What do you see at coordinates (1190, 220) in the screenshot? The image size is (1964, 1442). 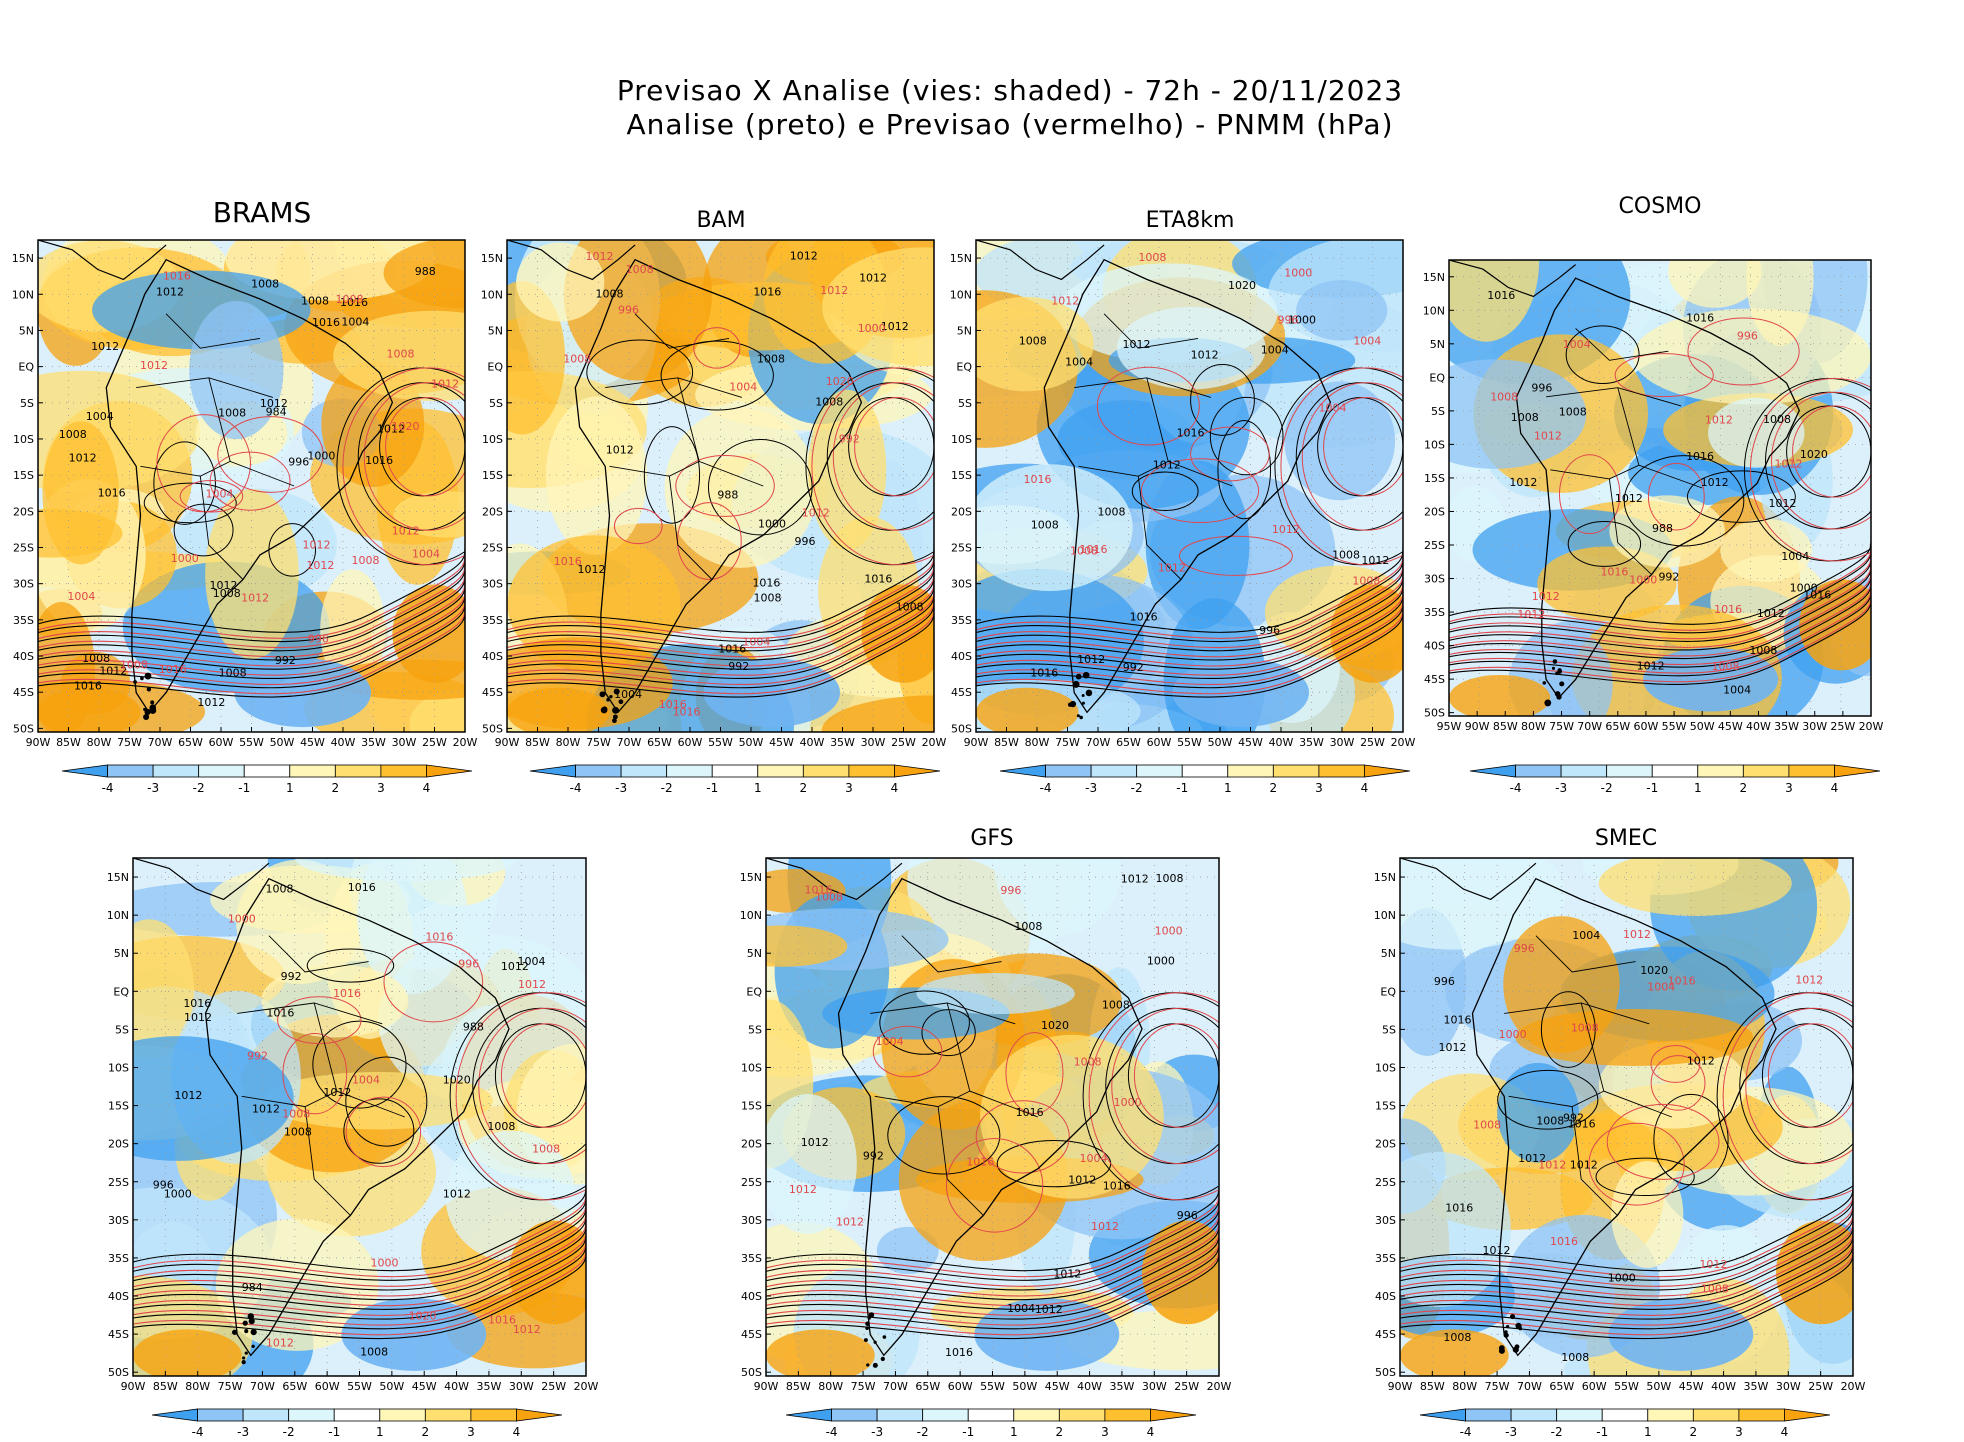 I see `panel-title-eta8km: ETA8km` at bounding box center [1190, 220].